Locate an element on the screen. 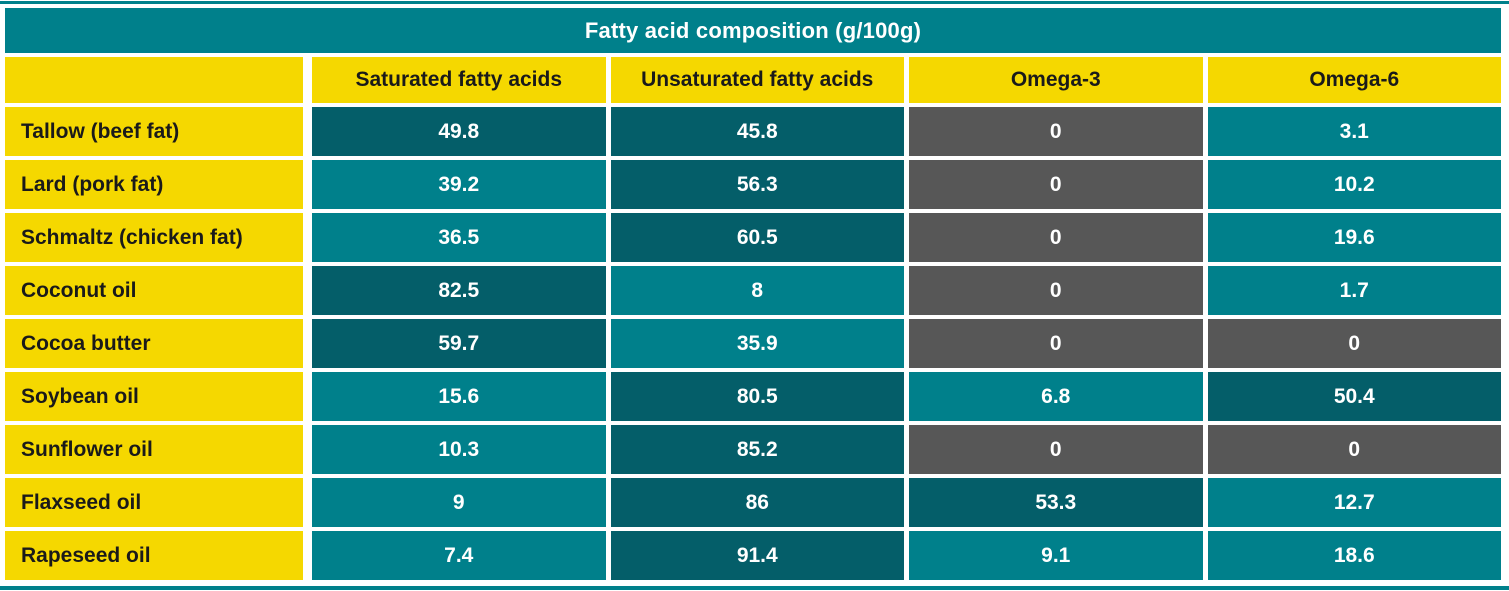  value-cell: 9.1 is located at coordinates (1056, 555).